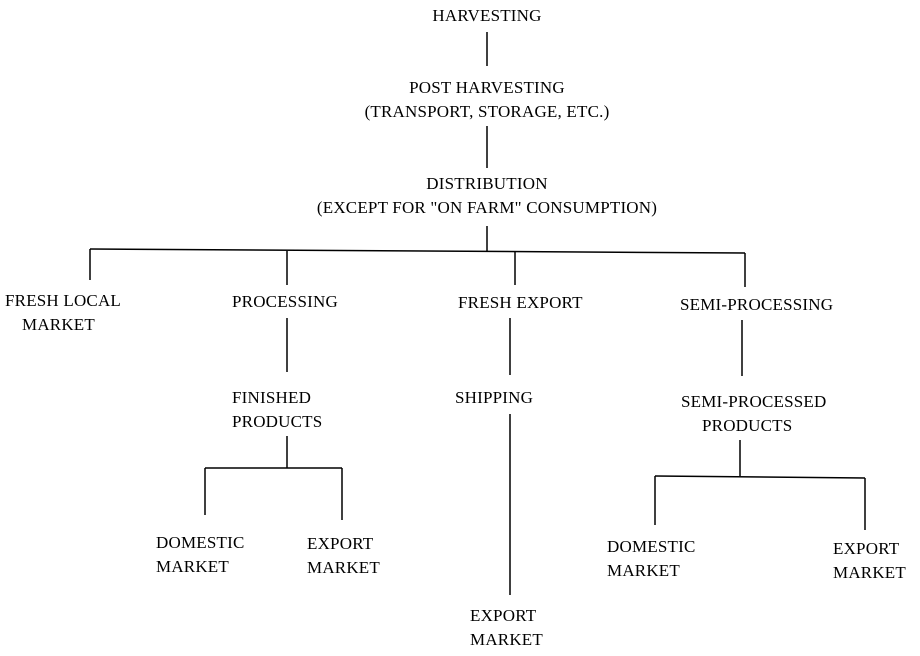 The height and width of the screenshot is (656, 920). What do you see at coordinates (487, 111) in the screenshot?
I see `node-sublabel: (TRANSPORT, STORAGE, ETC.)` at bounding box center [487, 111].